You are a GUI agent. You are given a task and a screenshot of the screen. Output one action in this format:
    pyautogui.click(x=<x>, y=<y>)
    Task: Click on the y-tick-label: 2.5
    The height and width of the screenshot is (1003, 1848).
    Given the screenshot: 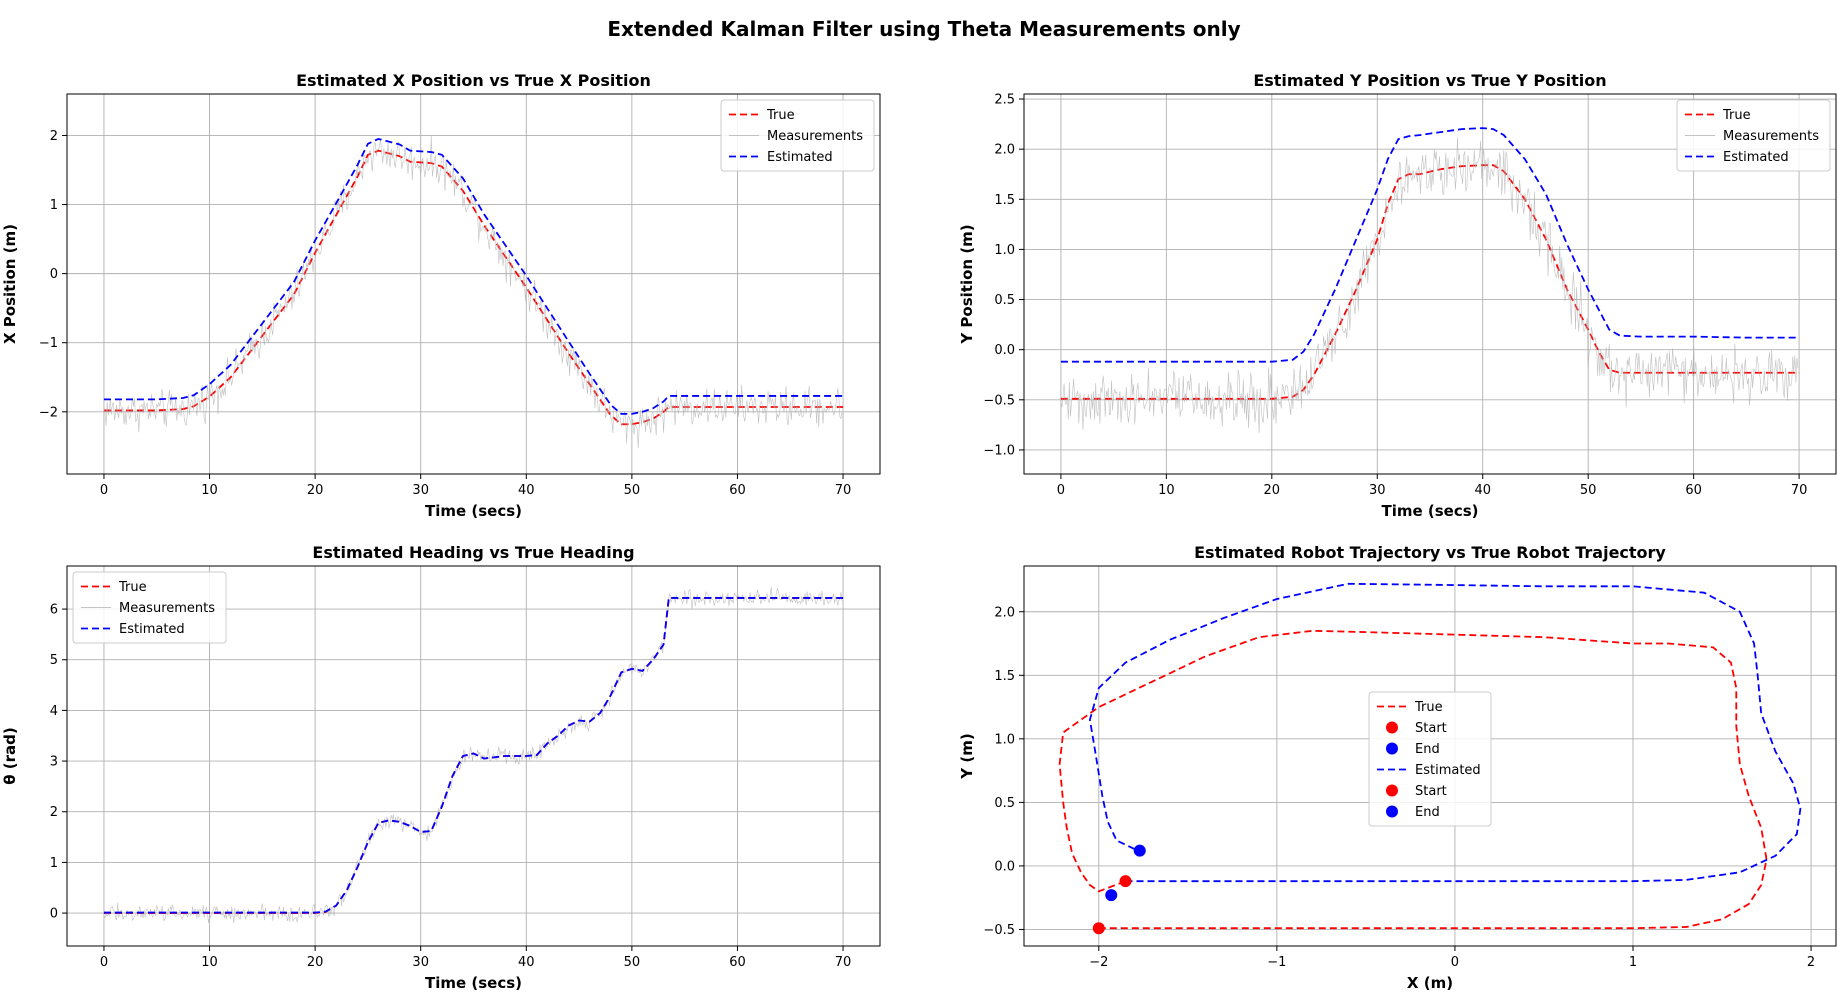 What is the action you would take?
    pyautogui.click(x=1004, y=100)
    